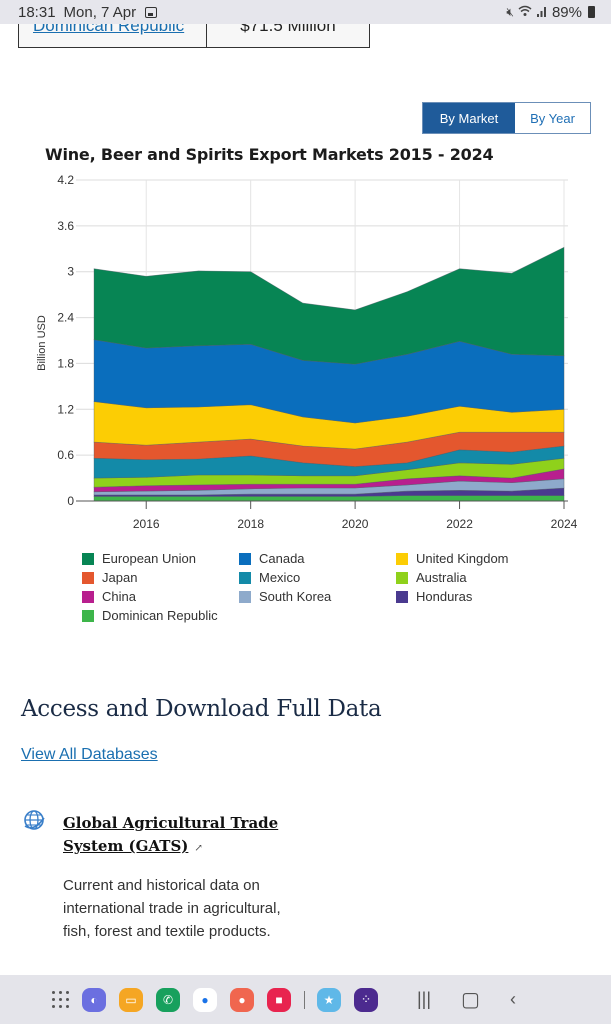  Describe the element at coordinates (552, 118) in the screenshot. I see `by-year-button: By Year` at that location.